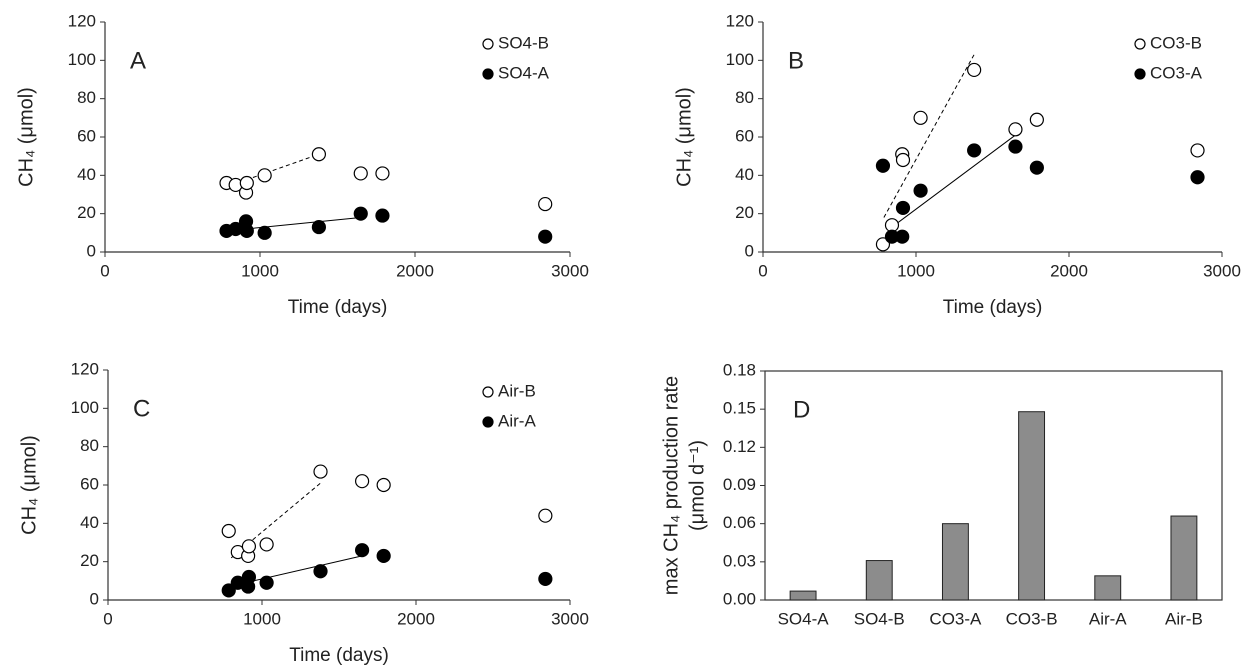  Describe the element at coordinates (517, 390) in the screenshot. I see `legend-label: Air-B` at that location.